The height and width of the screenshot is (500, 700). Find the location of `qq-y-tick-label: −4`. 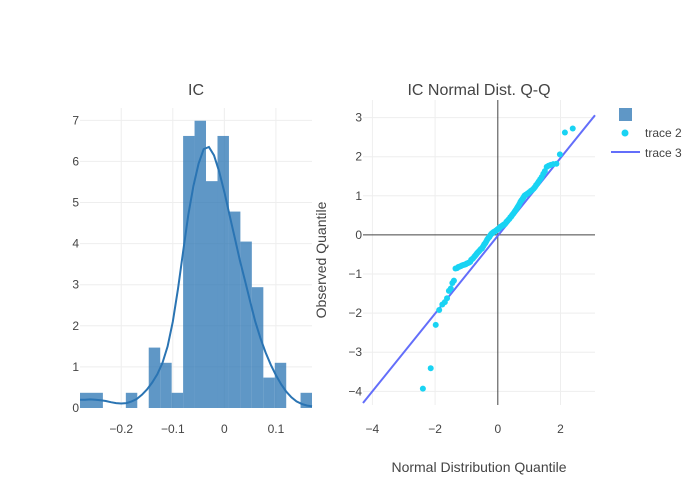

qq-y-tick-label: −4 is located at coordinates (355, 391).